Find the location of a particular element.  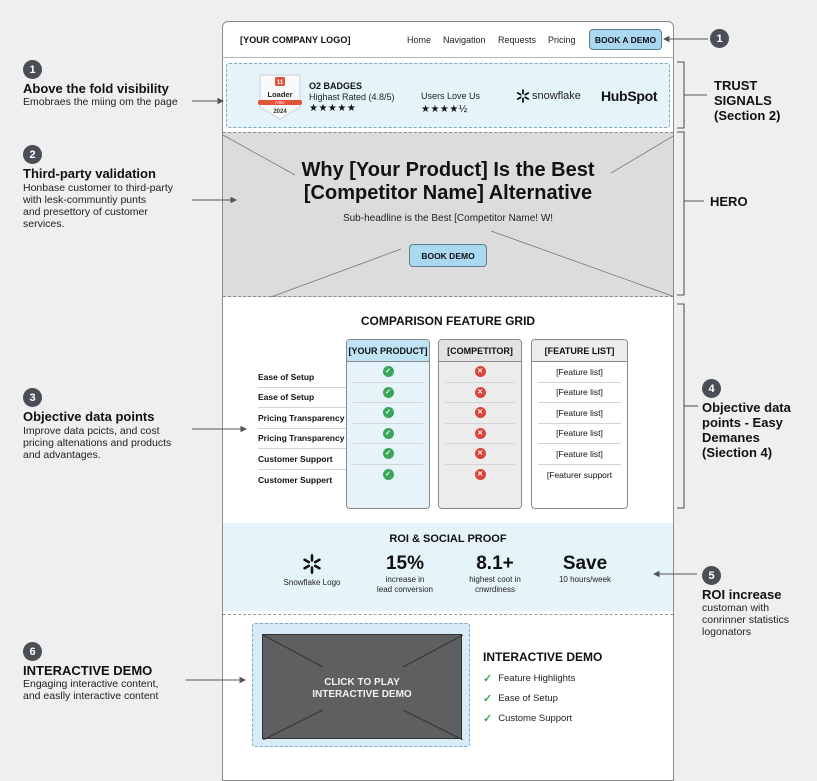

roi-item-highest-score: 8.1+ highest coot in cnwrdiness is located at coordinates (495, 573).